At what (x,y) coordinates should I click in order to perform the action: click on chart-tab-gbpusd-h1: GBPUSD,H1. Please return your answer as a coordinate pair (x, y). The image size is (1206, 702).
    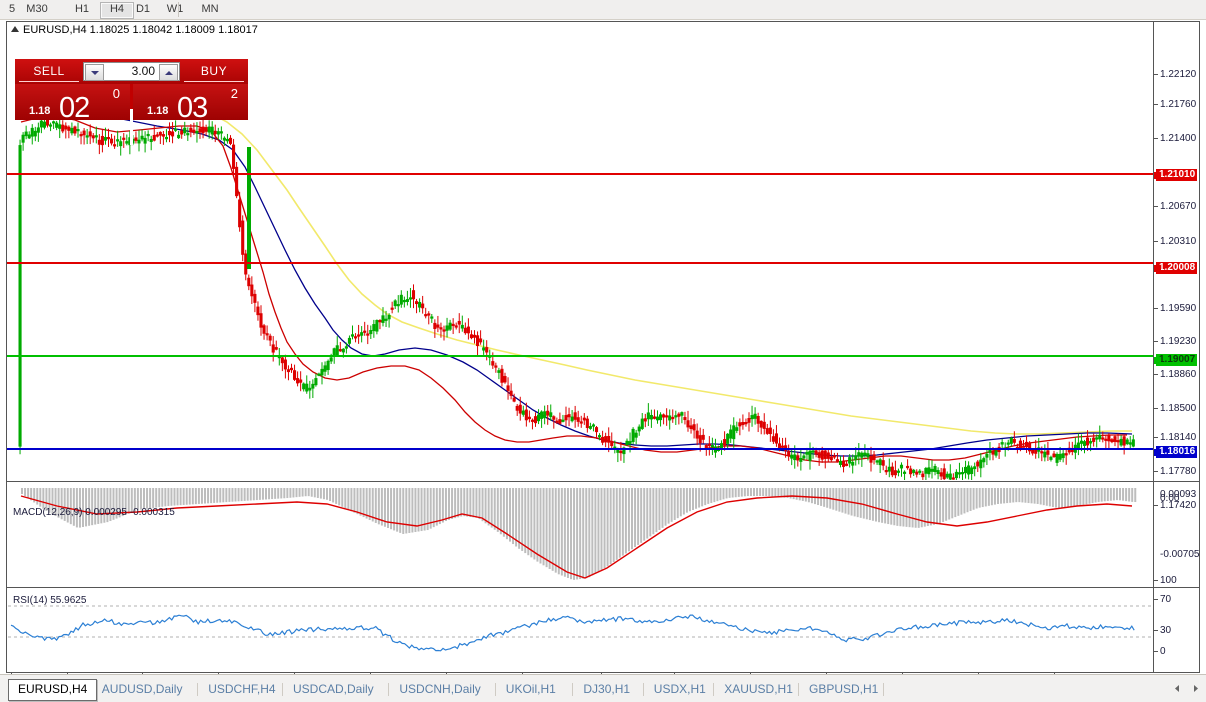
    Looking at the image, I should click on (844, 689).